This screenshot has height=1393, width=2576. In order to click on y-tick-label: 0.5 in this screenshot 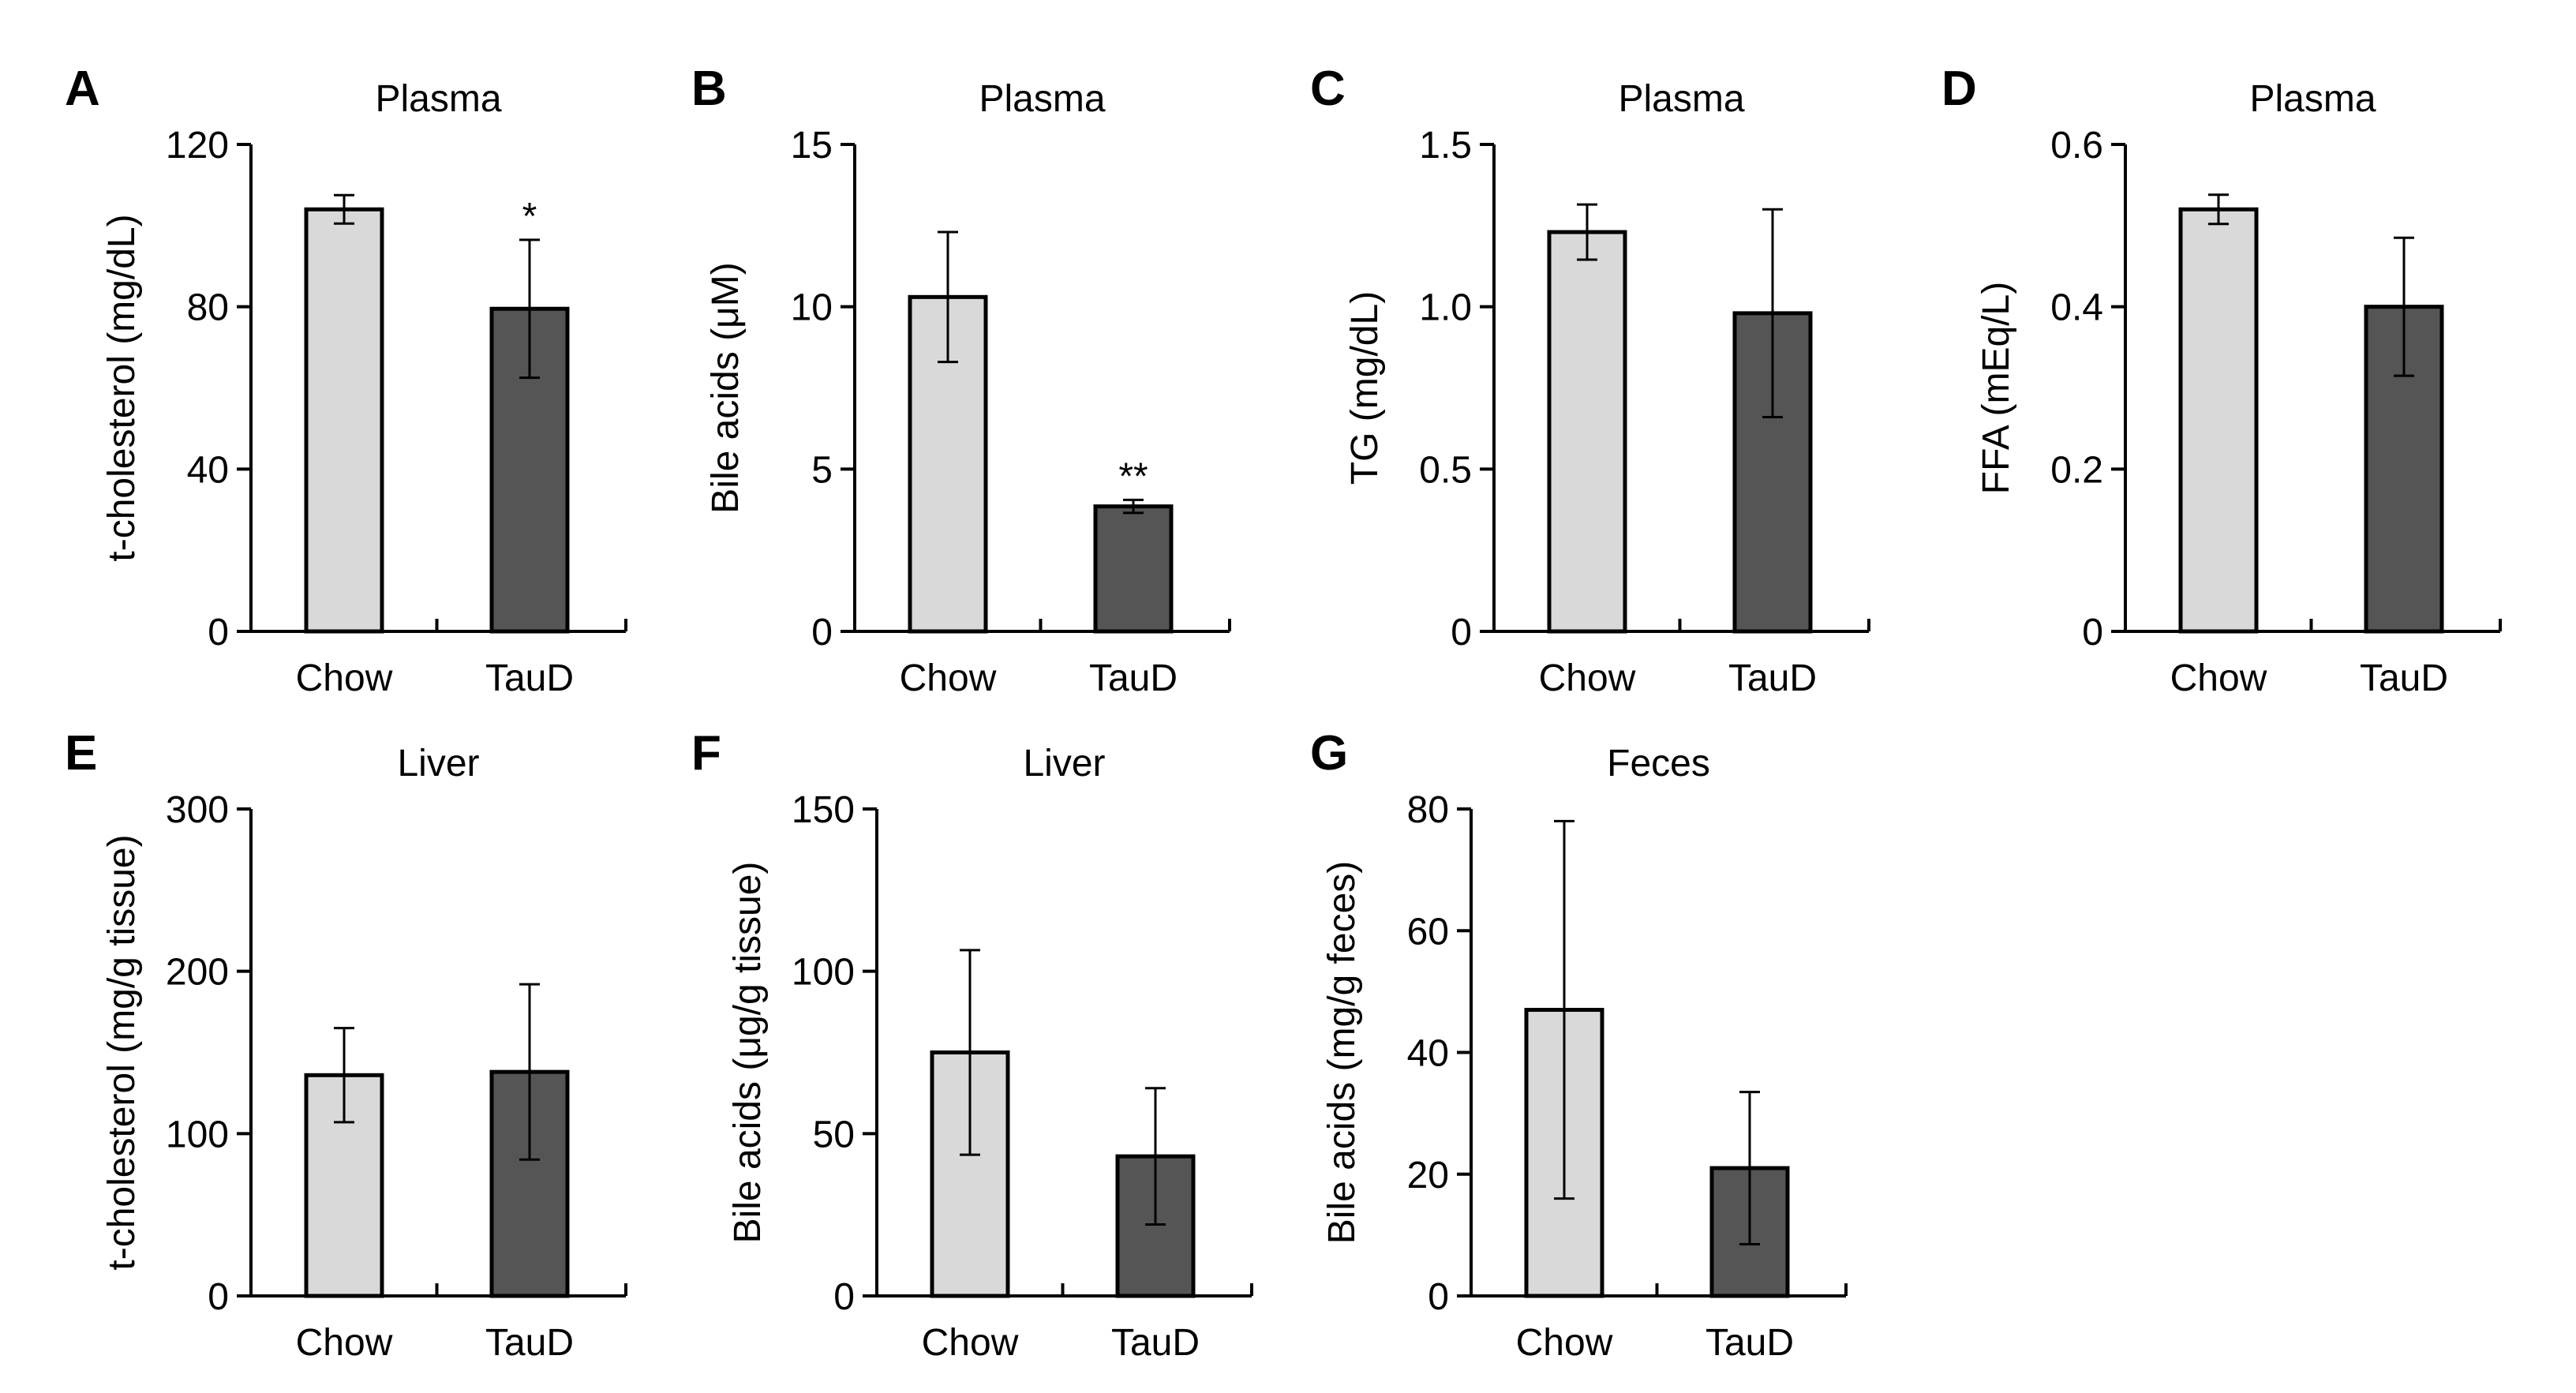, I will do `click(1445, 470)`.